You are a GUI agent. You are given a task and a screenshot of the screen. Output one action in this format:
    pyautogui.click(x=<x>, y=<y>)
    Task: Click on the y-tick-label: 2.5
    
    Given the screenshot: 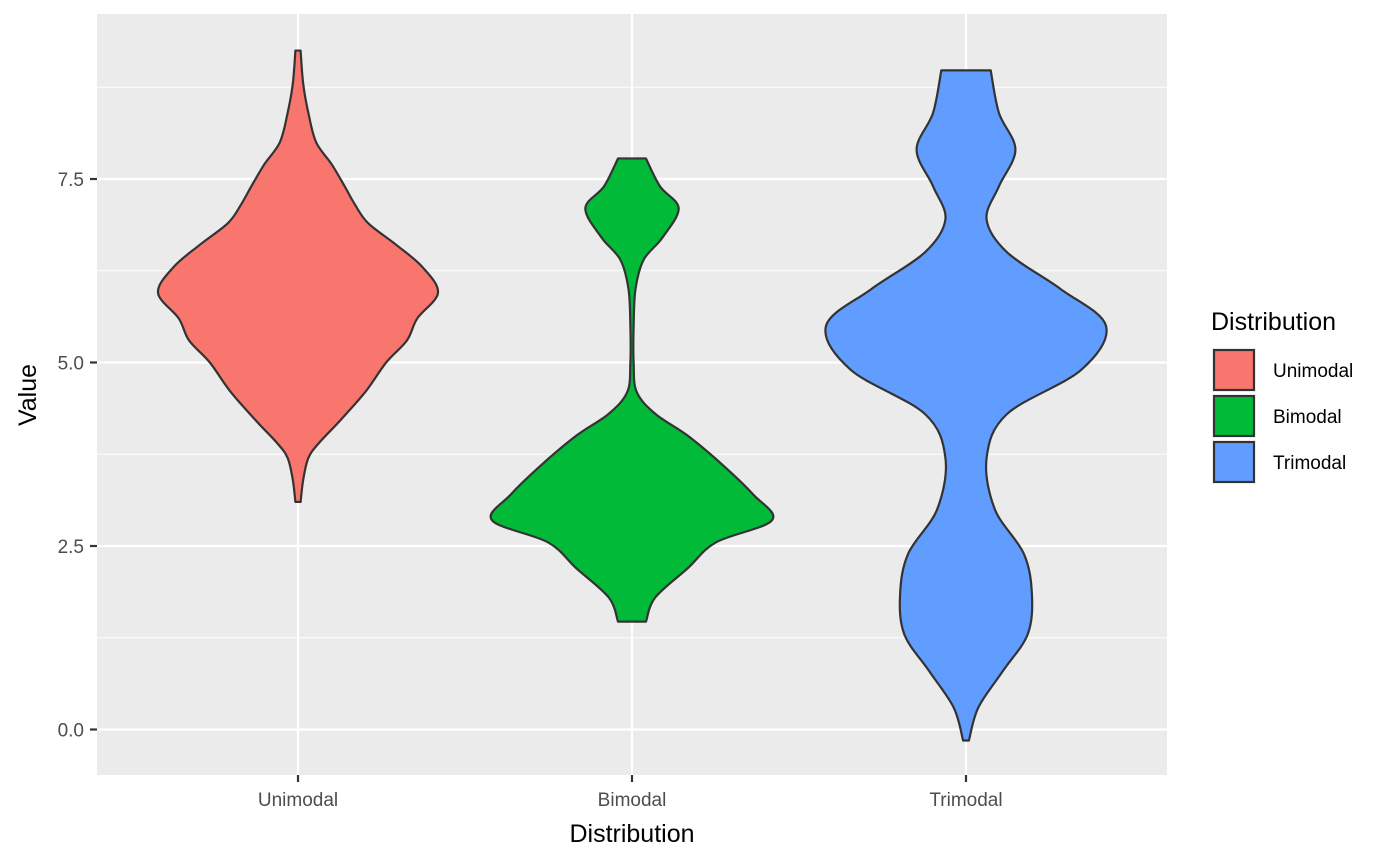 What is the action you would take?
    pyautogui.click(x=71, y=547)
    